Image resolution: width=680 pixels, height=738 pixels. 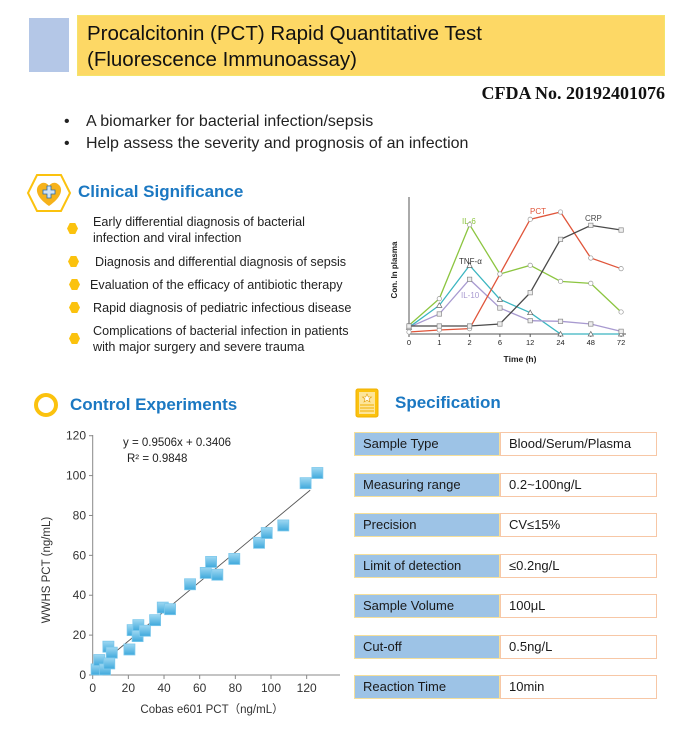 What do you see at coordinates (307, 688) in the screenshot?
I see `x-tick-label: 120` at bounding box center [307, 688].